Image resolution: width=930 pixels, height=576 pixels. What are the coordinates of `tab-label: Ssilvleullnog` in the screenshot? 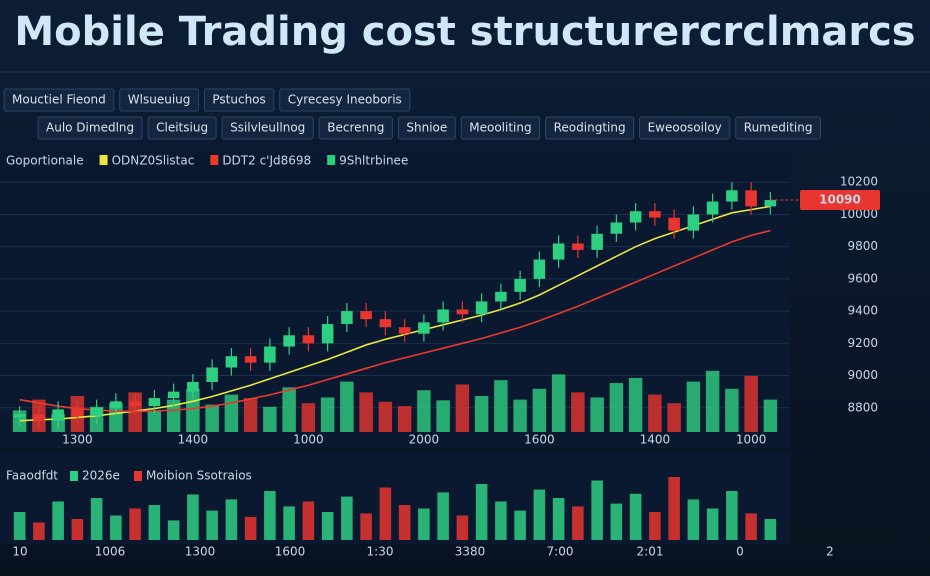 It's located at (267, 128).